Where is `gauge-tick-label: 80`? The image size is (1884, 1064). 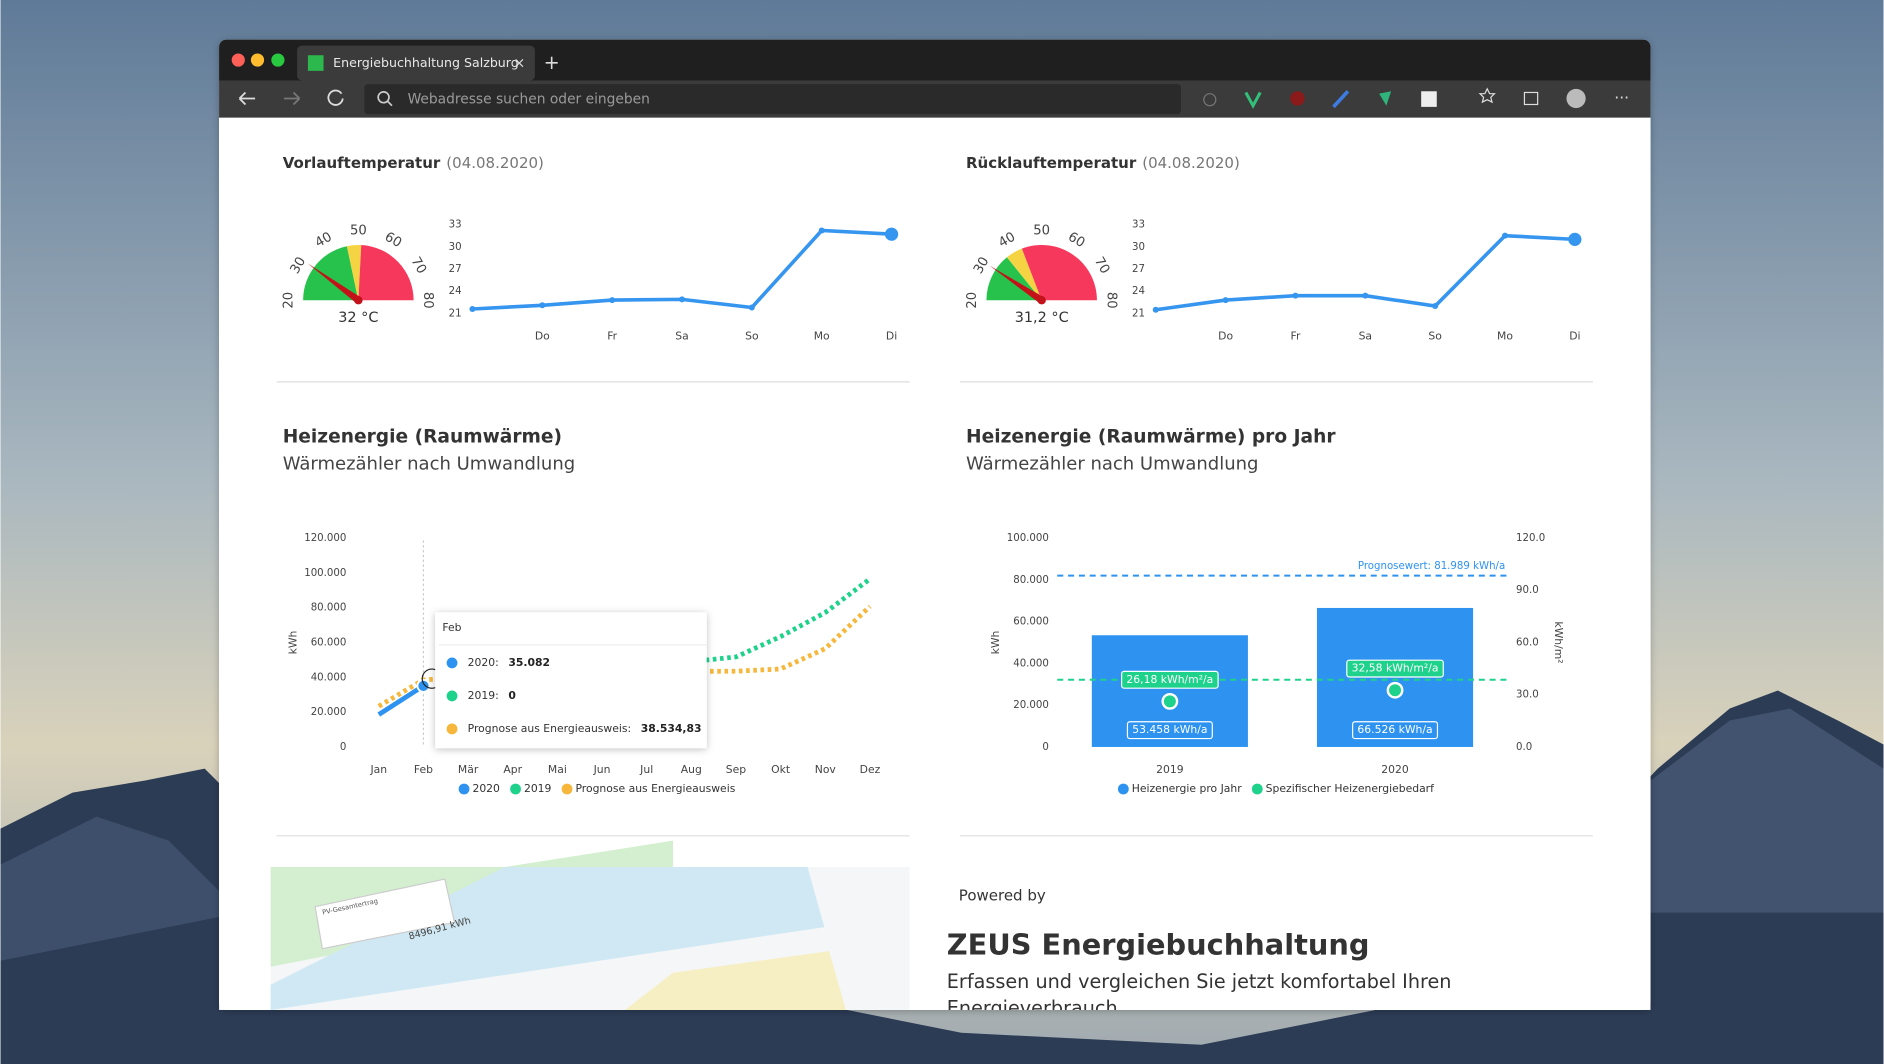
gauge-tick-label: 80 is located at coordinates (1110, 300).